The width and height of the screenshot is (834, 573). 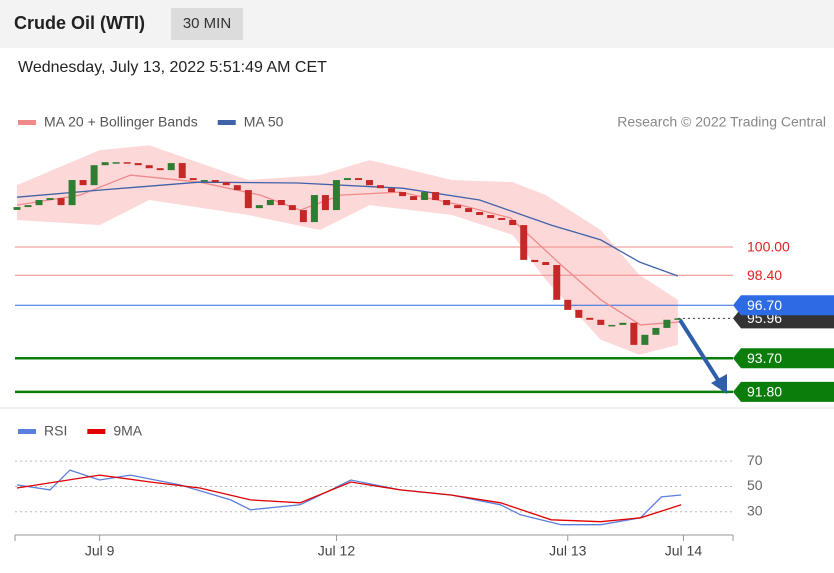 I want to click on title: Crude Oil (WTI), so click(x=79, y=23).